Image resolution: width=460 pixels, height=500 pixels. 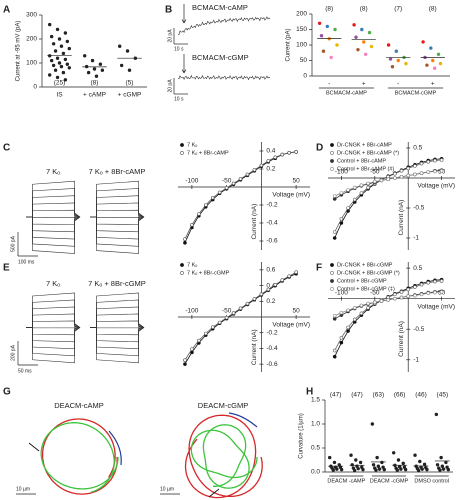 What do you see at coordinates (26, 262) in the screenshot?
I see `scale-label: 100 ms` at bounding box center [26, 262].